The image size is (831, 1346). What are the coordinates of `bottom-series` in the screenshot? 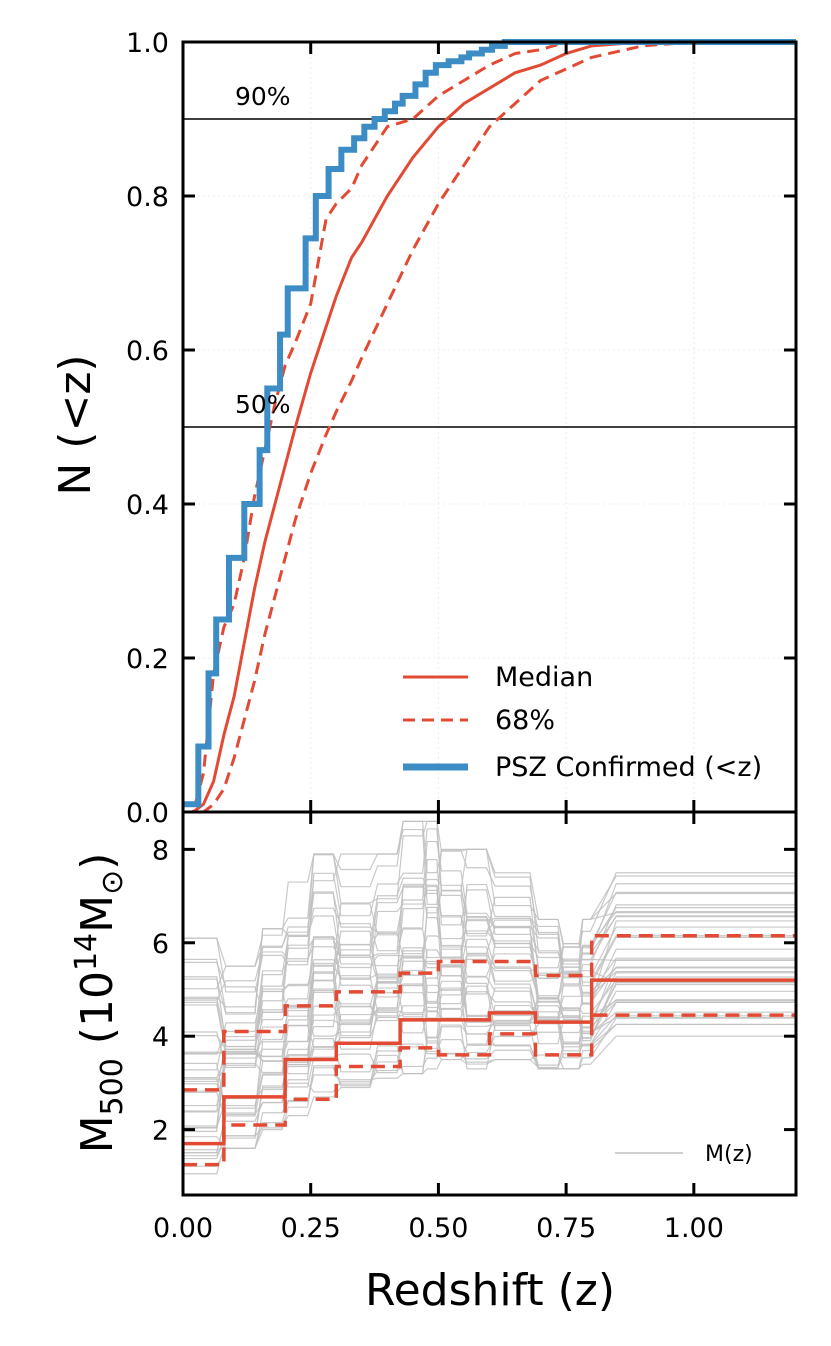 It's located at (489, 1050).